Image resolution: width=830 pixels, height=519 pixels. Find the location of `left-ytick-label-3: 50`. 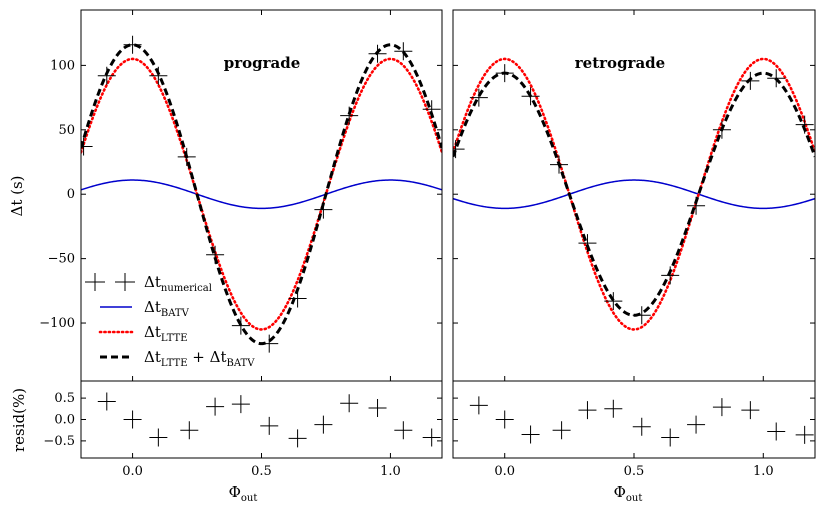

left-ytick-label-3: 50 is located at coordinates (66, 130).